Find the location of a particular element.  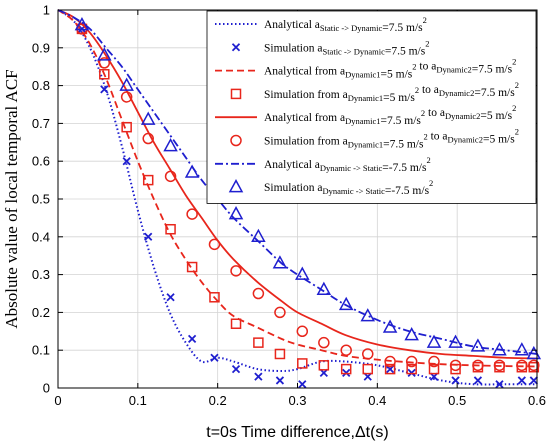

x-tick-label: 0.3 is located at coordinates (297, 400).